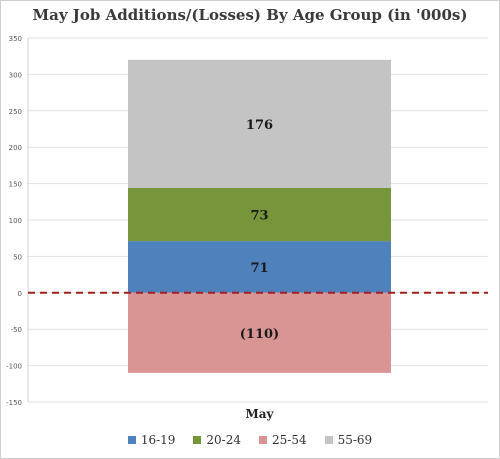 The image size is (500, 459). I want to click on y-tick-label: 300, so click(15, 75).